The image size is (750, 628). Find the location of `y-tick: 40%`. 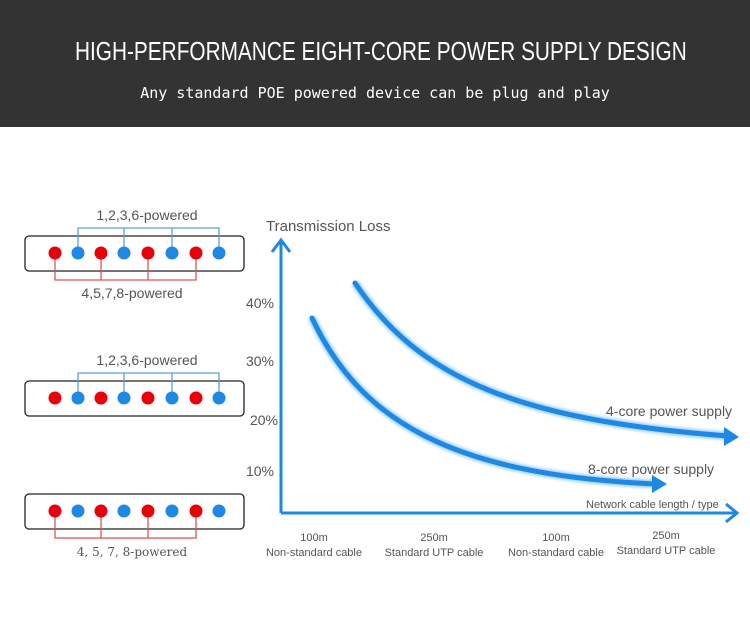

y-tick: 40% is located at coordinates (260, 303).